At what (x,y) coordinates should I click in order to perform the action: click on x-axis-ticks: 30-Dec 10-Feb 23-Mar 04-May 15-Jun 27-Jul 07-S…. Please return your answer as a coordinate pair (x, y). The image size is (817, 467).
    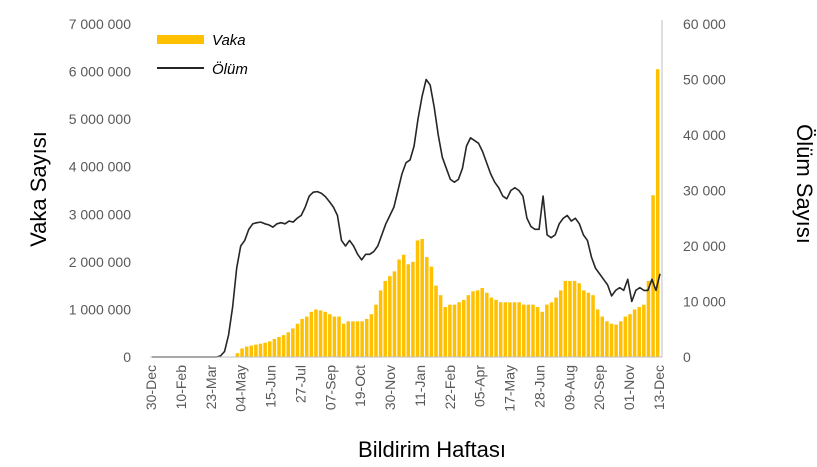
    Looking at the image, I should click on (405, 388).